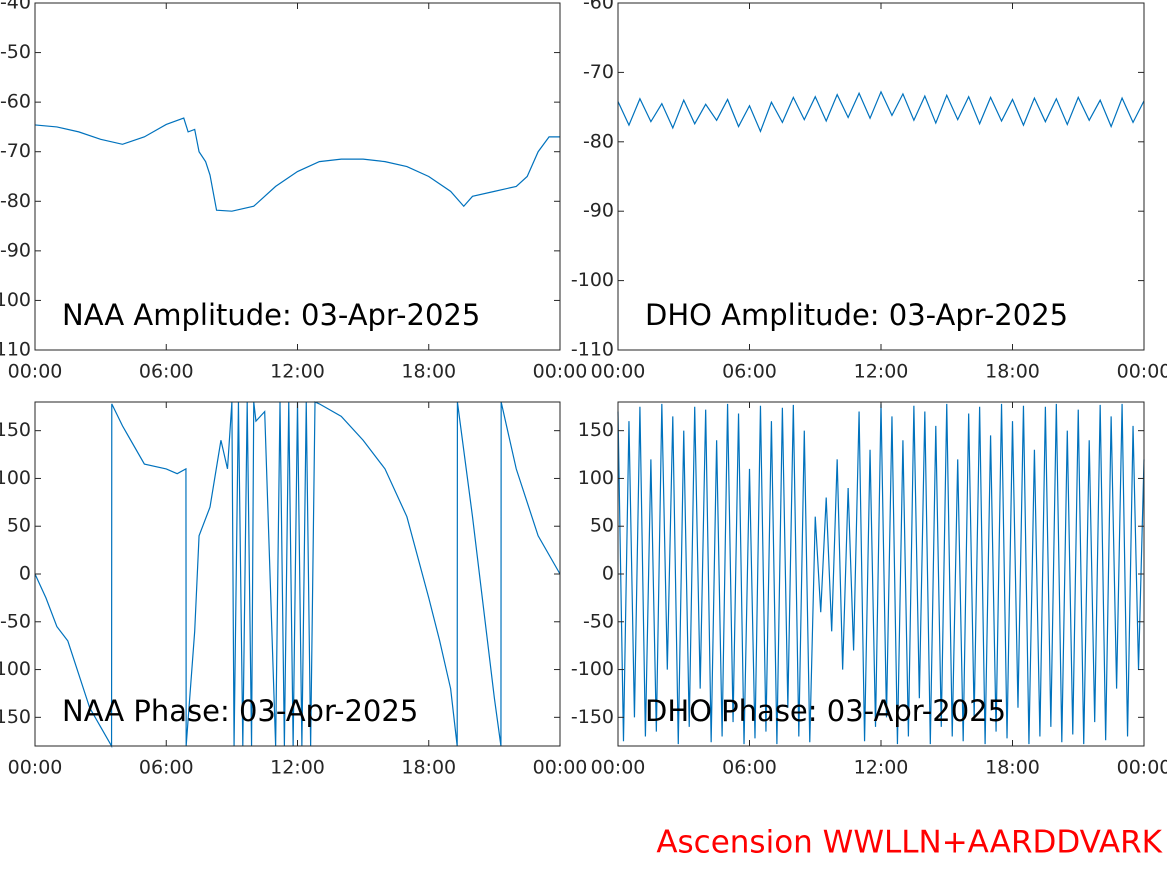 The width and height of the screenshot is (1167, 875). What do you see at coordinates (15, 7) in the screenshot?
I see `y-tick-label: -40` at bounding box center [15, 7].